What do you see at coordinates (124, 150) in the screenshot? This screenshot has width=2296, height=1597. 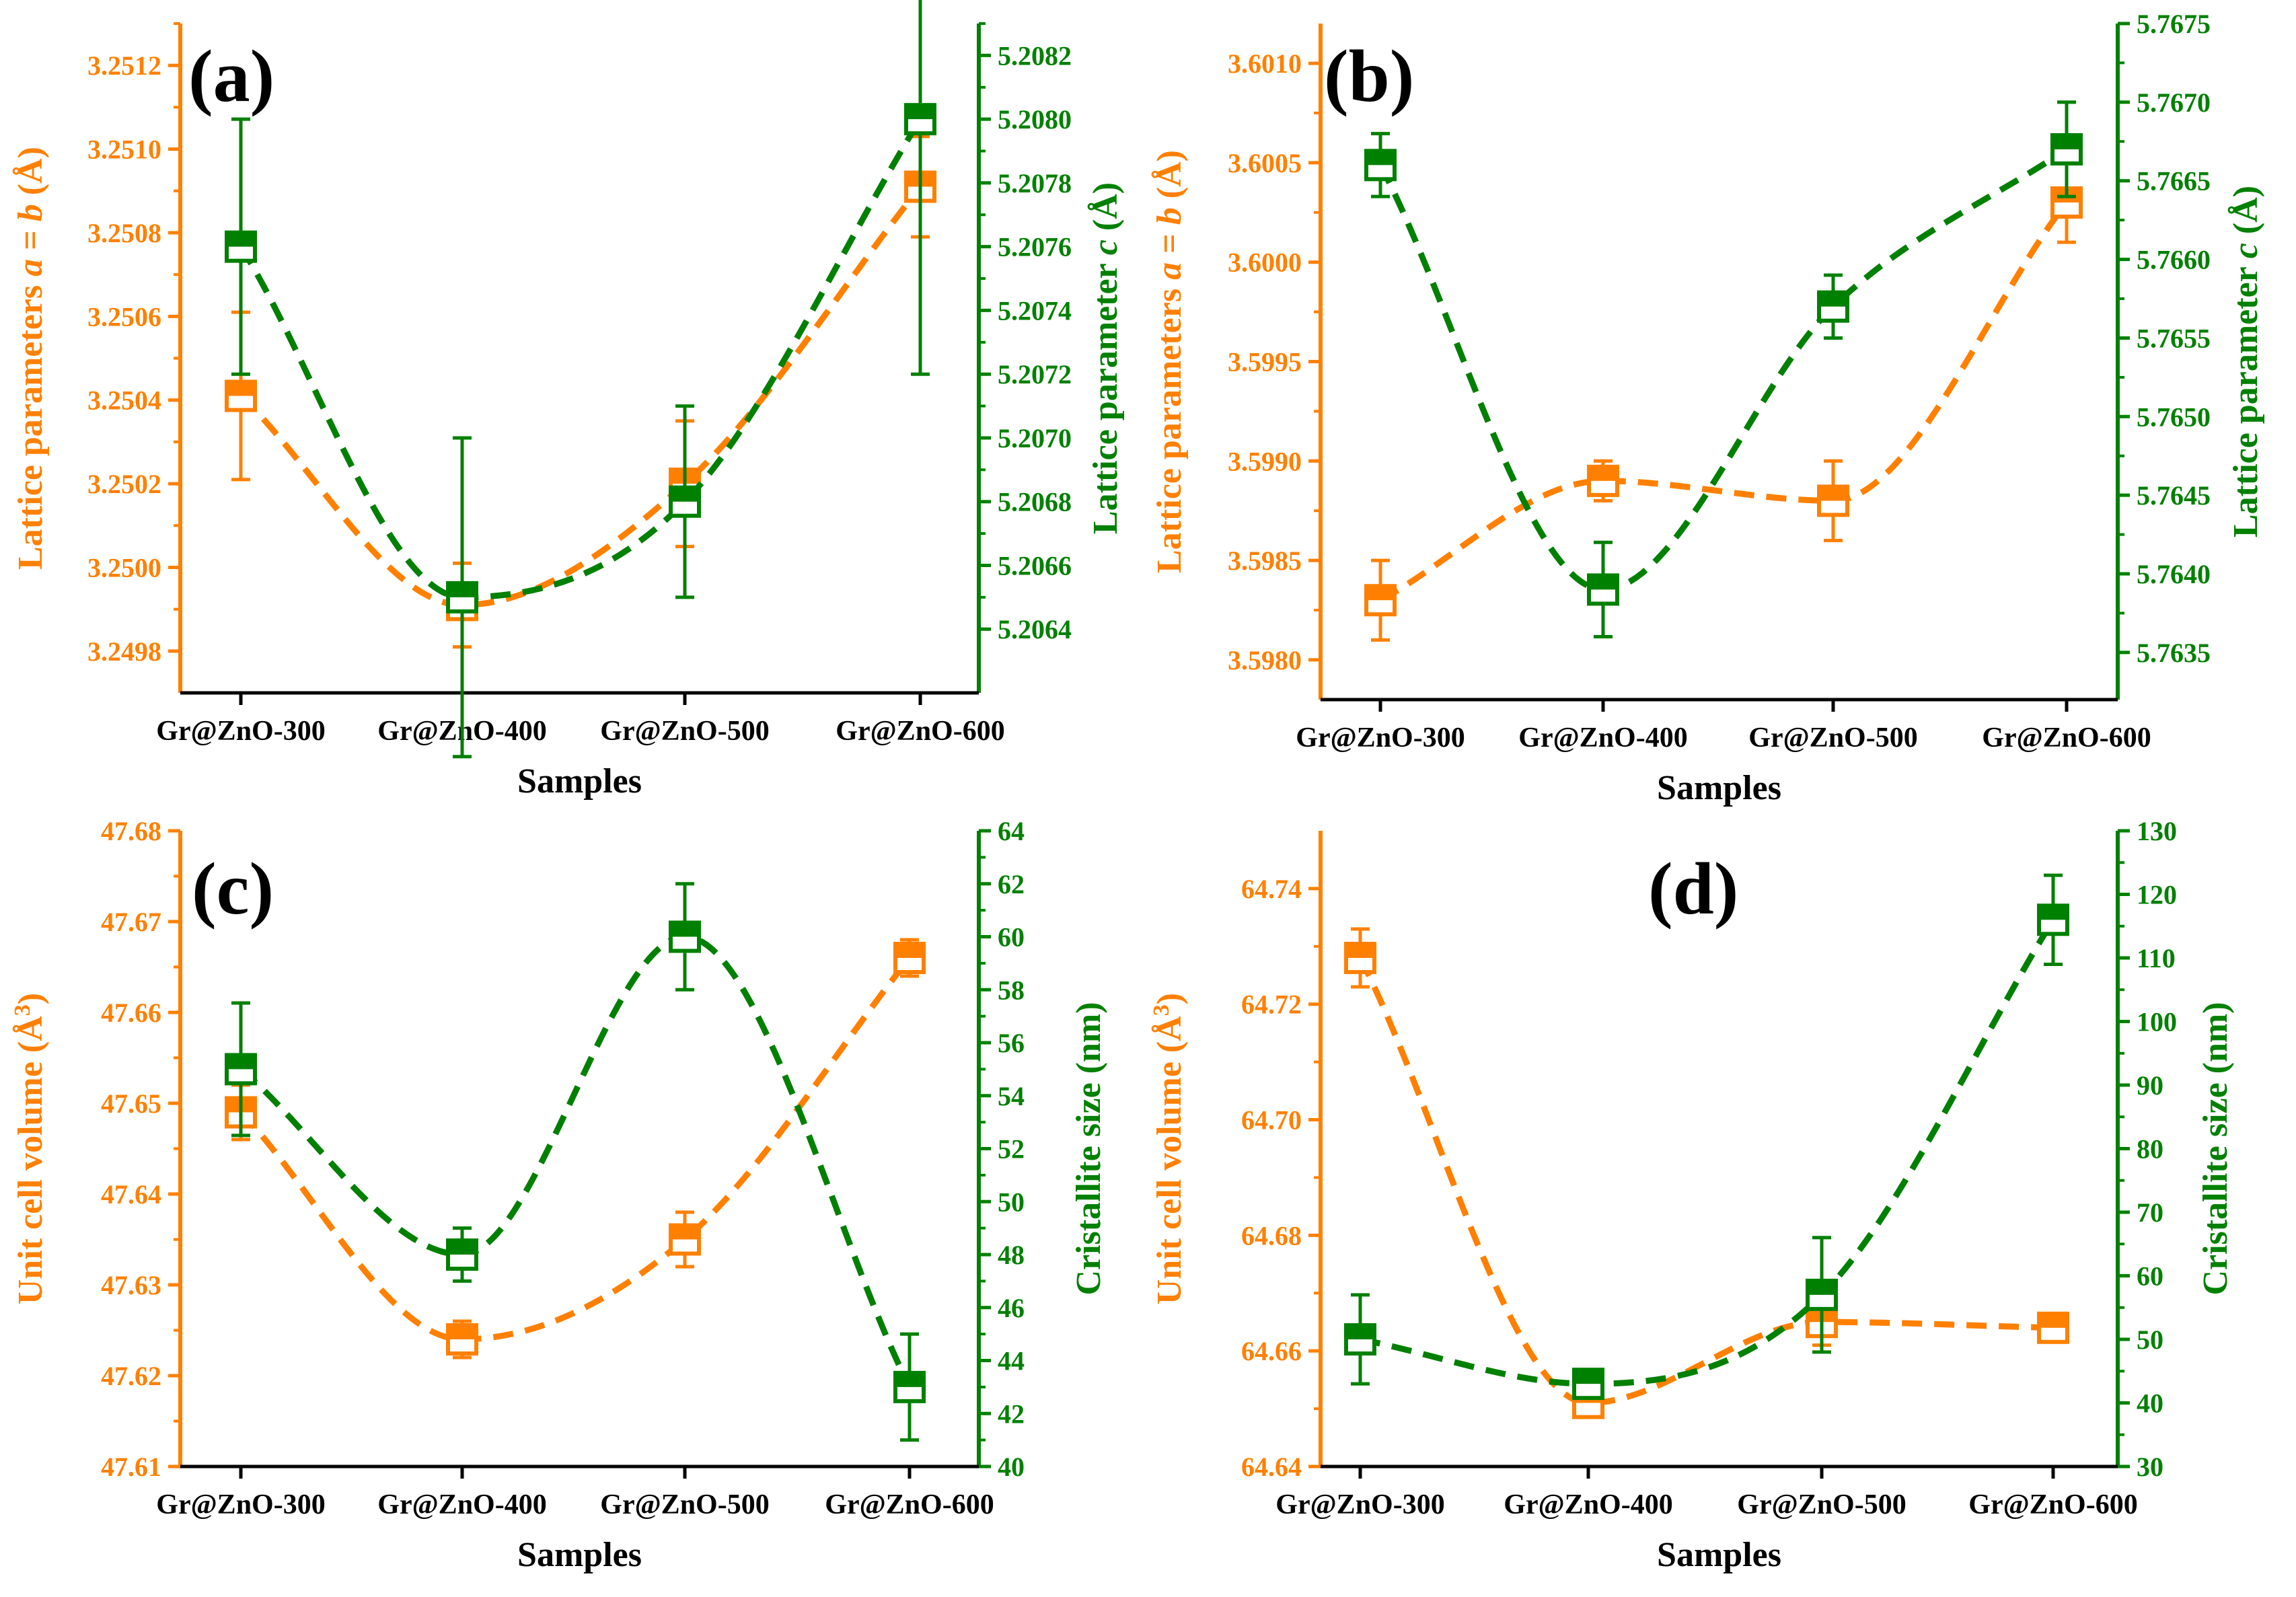 I see `left-y-tick-label: 3.2510` at bounding box center [124, 150].